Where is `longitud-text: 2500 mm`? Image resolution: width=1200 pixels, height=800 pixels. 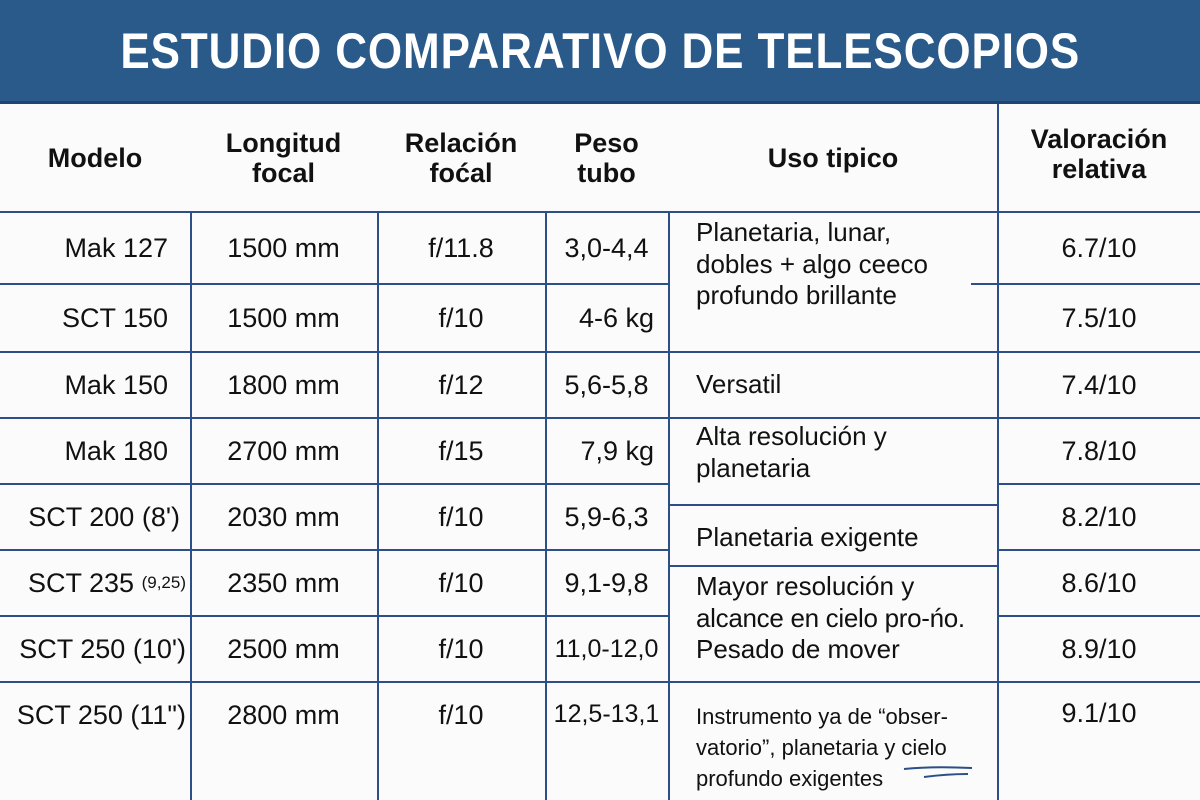
longitud-text: 2500 mm is located at coordinates (283, 648).